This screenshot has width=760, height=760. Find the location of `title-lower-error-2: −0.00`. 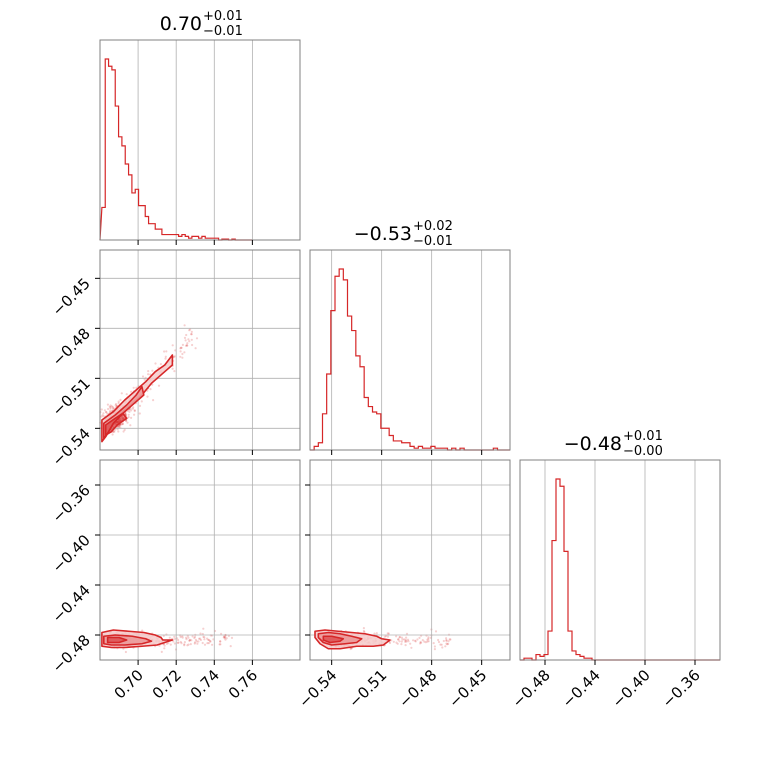

title-lower-error-2: −0.00 is located at coordinates (643, 451).